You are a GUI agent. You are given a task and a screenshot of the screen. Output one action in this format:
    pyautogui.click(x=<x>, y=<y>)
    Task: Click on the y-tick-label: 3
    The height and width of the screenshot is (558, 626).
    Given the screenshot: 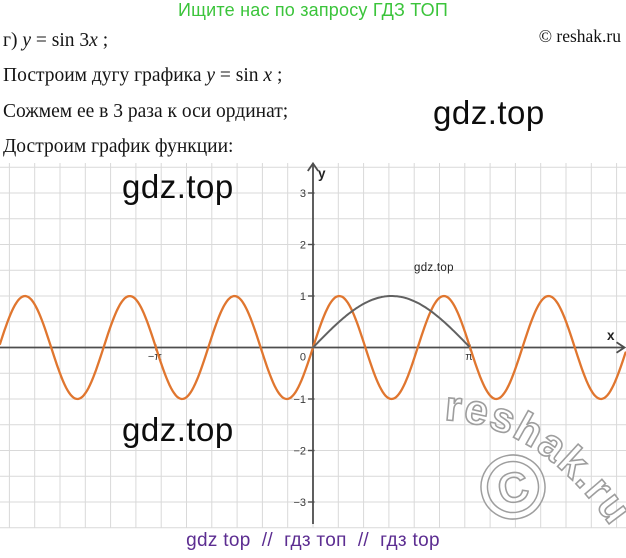 What is the action you would take?
    pyautogui.click(x=303, y=194)
    